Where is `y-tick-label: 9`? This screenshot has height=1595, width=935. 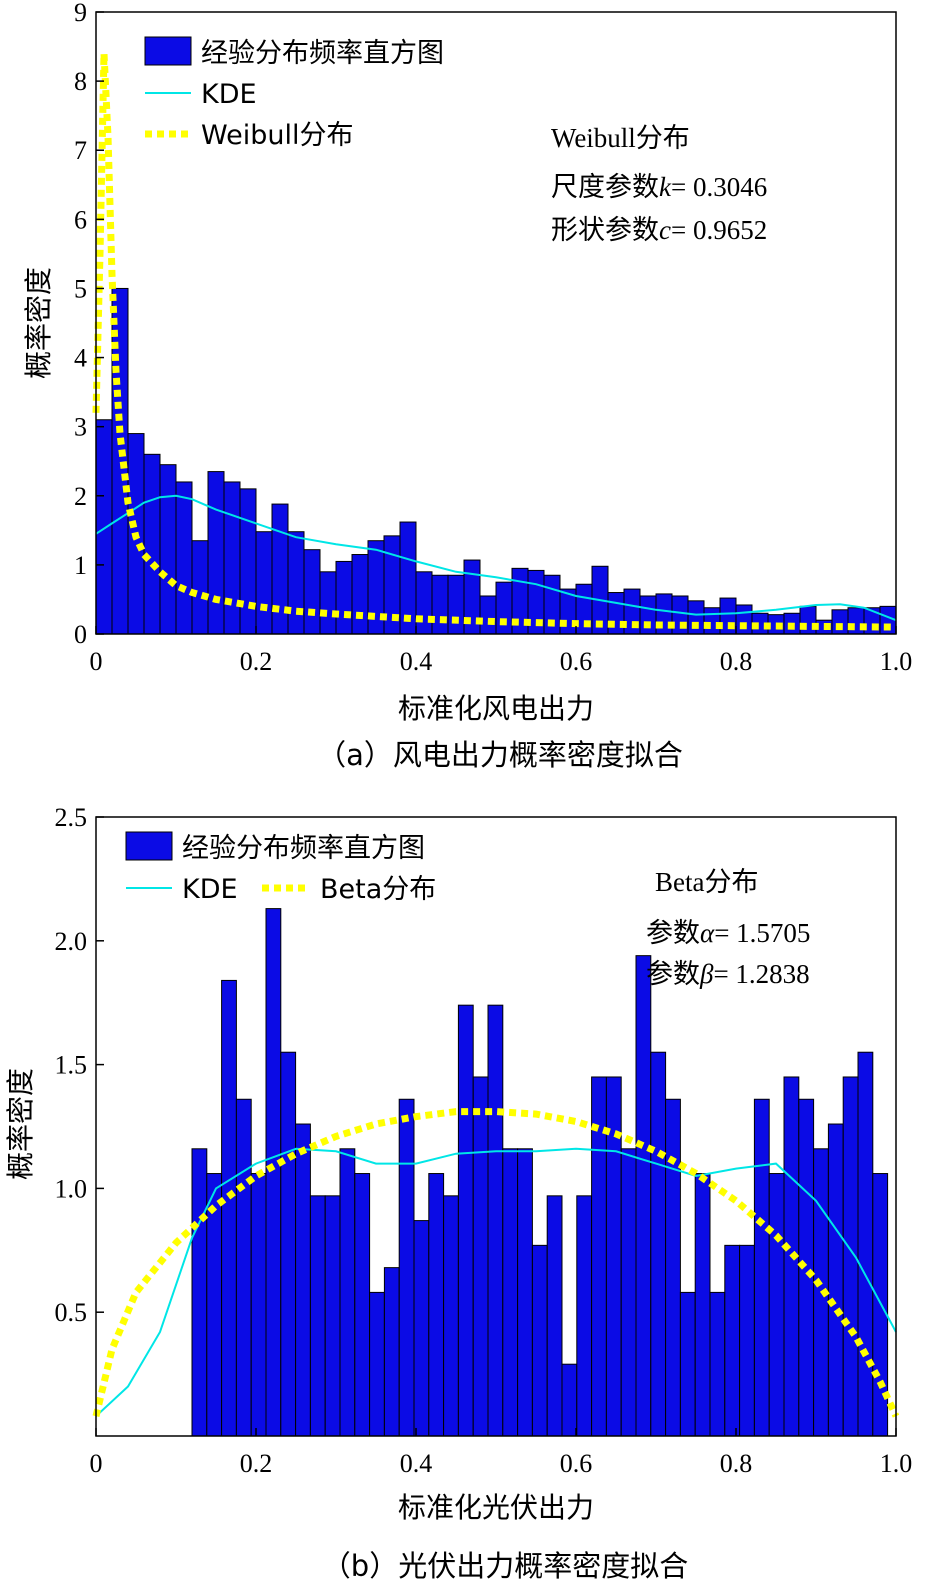
y-tick-label: 9 is located at coordinates (80, 13).